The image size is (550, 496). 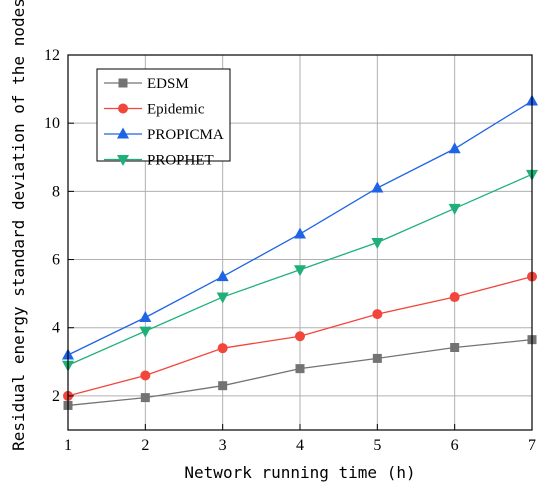 I want to click on x-tick-label: 7, so click(x=532, y=445).